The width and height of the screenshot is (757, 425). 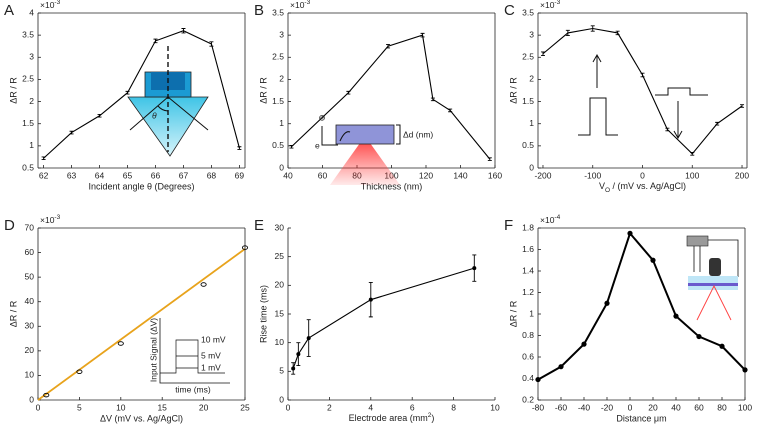 What do you see at coordinates (193, 389) in the screenshot?
I see `inset-label: time (ms)` at bounding box center [193, 389].